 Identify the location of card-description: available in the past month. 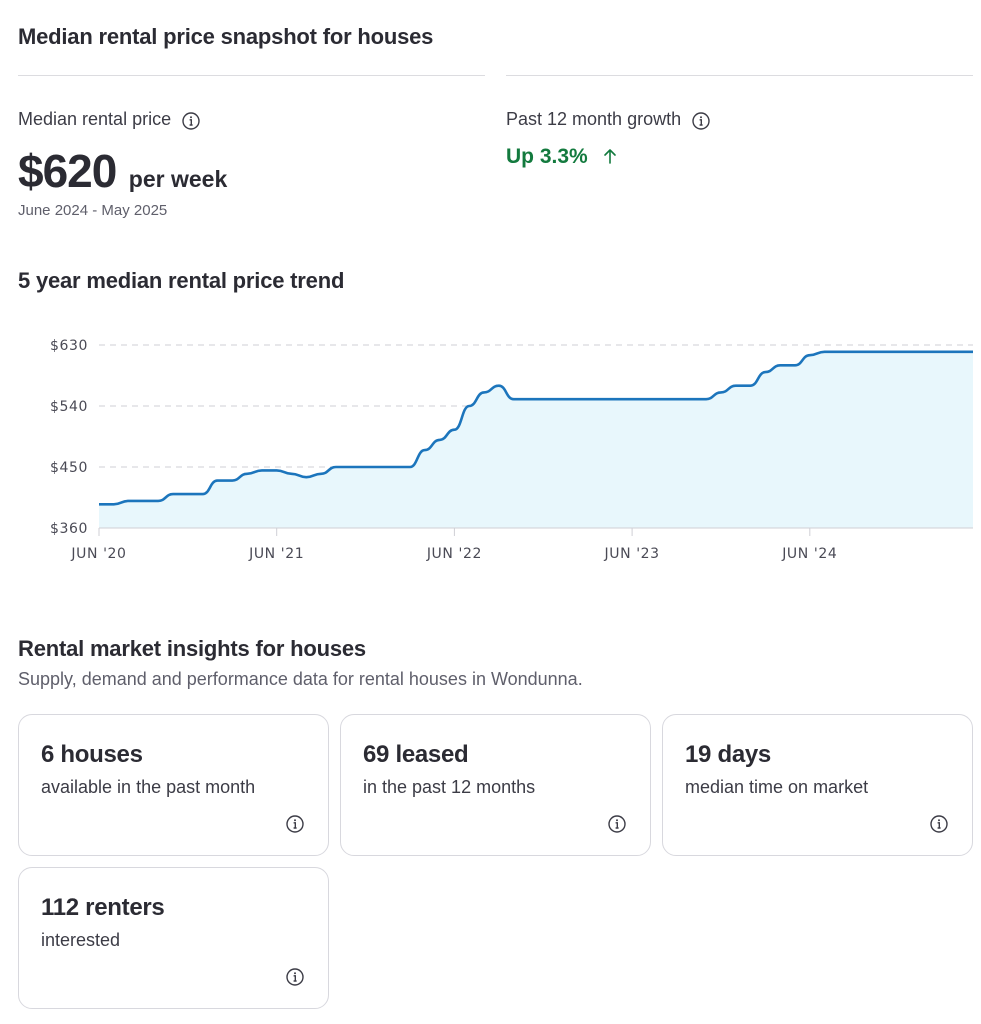
(148, 787).